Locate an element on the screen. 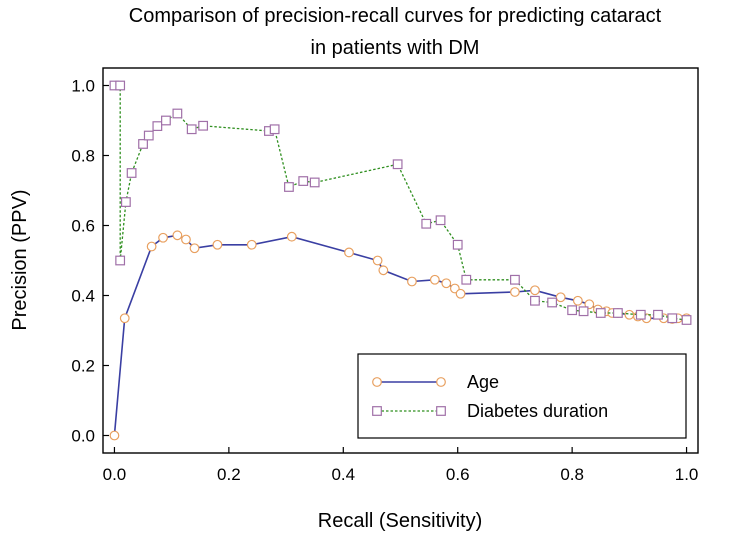 The height and width of the screenshot is (539, 741). y-tick-label: 0.2 is located at coordinates (83, 366).